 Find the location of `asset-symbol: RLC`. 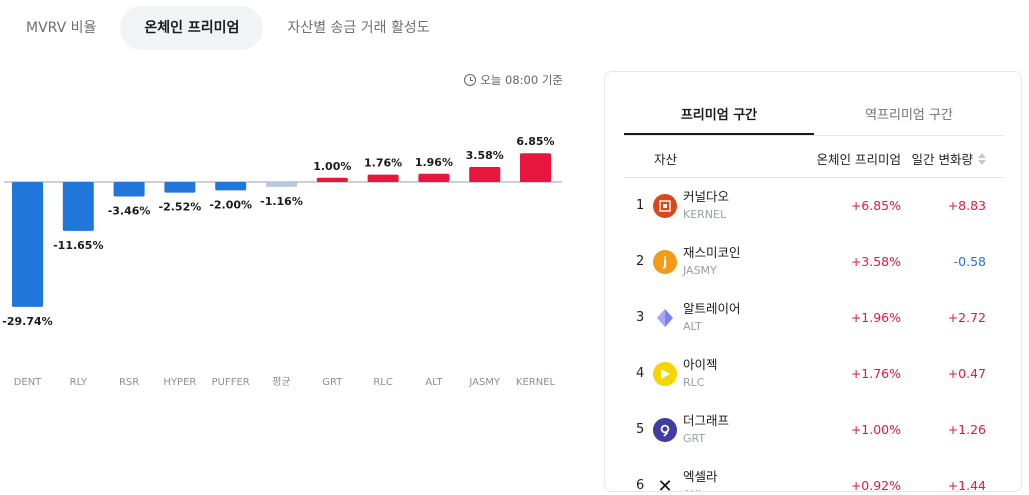

asset-symbol: RLC is located at coordinates (694, 382).